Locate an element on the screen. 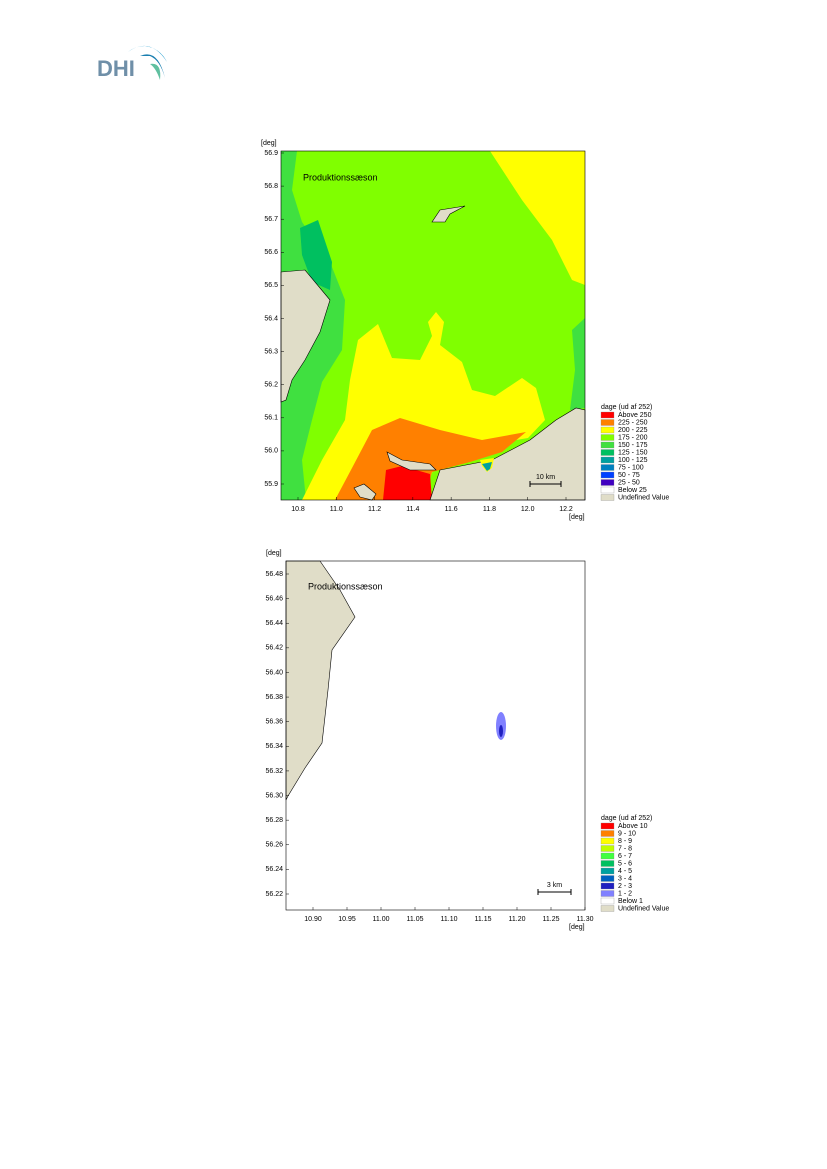  x-tick-label: 10.95 is located at coordinates (347, 919).